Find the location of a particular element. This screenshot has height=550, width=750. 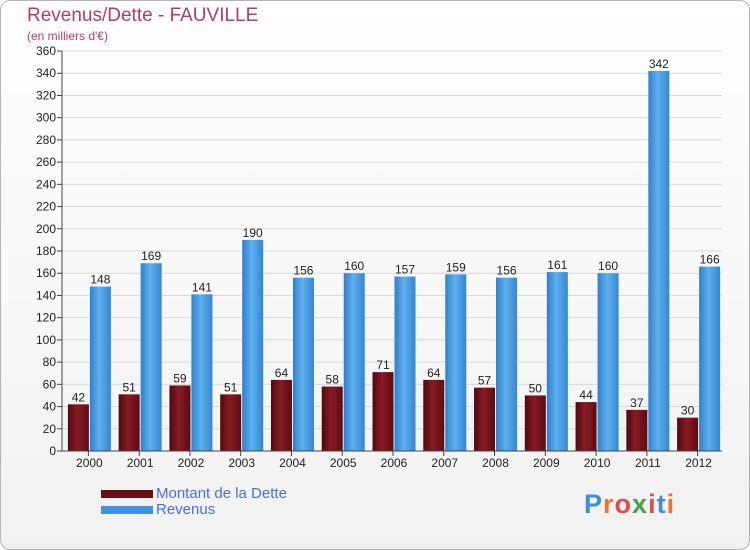

legend-label-revenus: Revenus is located at coordinates (186, 509).